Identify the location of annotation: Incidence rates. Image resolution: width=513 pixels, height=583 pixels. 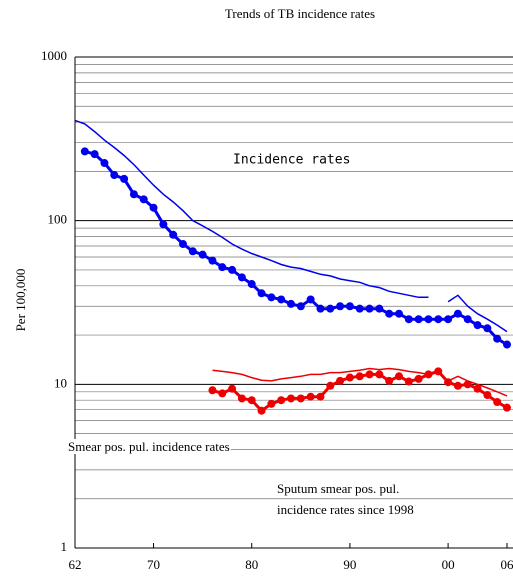
(291, 160).